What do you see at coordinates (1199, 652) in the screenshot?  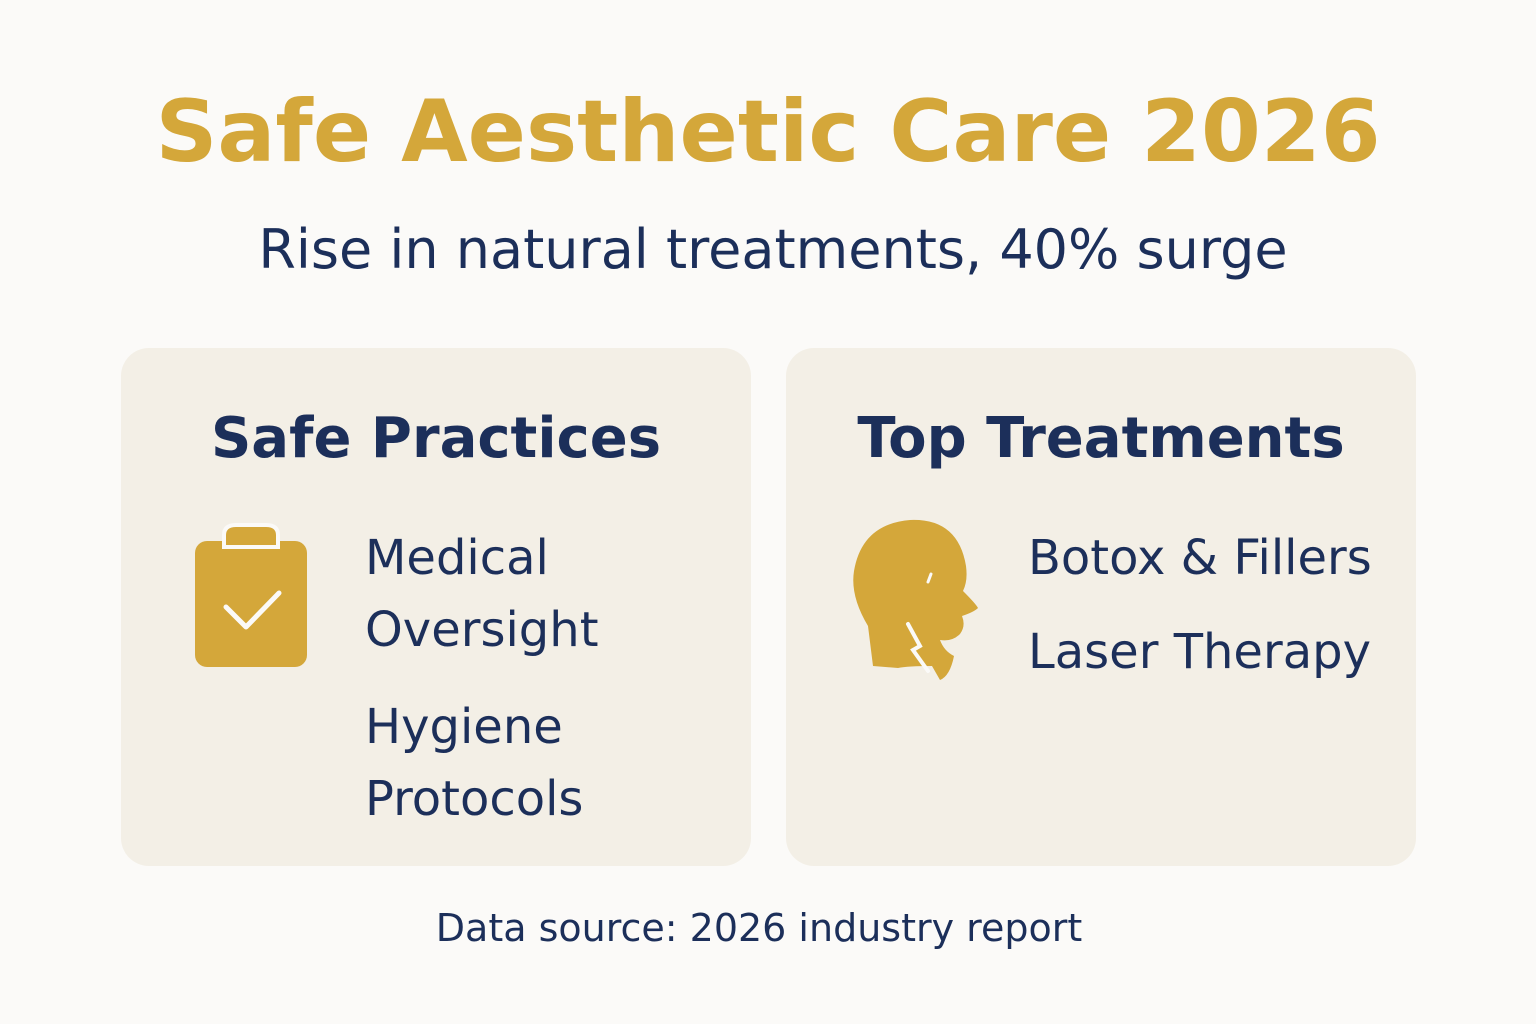 I see `list-item-laser-therapy: Laser Therapy` at bounding box center [1199, 652].